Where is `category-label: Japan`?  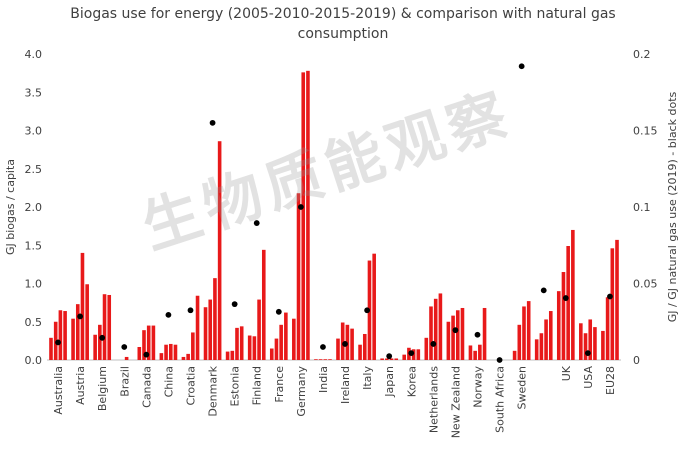
category-label: Japan is located at coordinates (389, 382).